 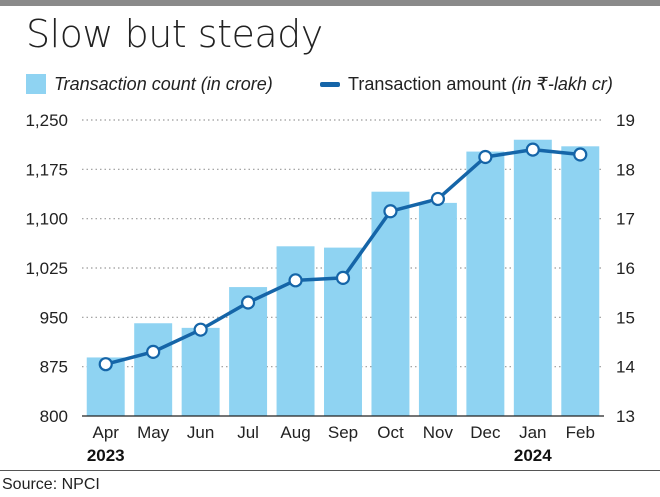 What do you see at coordinates (248, 432) in the screenshot?
I see `x-tick-label: Jul` at bounding box center [248, 432].